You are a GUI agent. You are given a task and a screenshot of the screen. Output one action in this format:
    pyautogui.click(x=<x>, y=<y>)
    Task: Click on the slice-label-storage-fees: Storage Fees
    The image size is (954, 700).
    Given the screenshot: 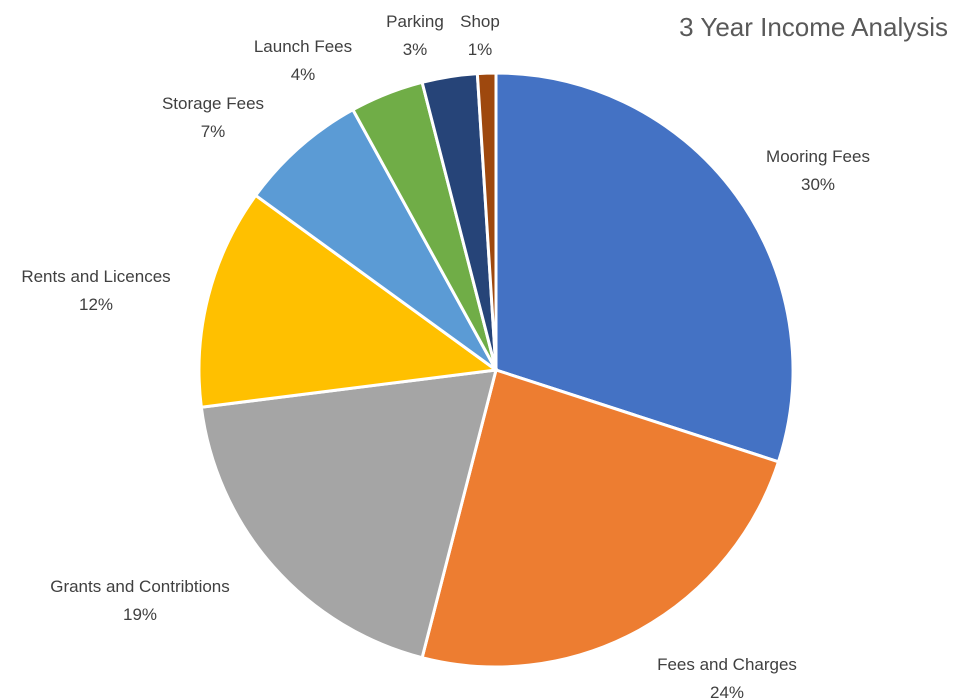 What is the action you would take?
    pyautogui.click(x=213, y=103)
    